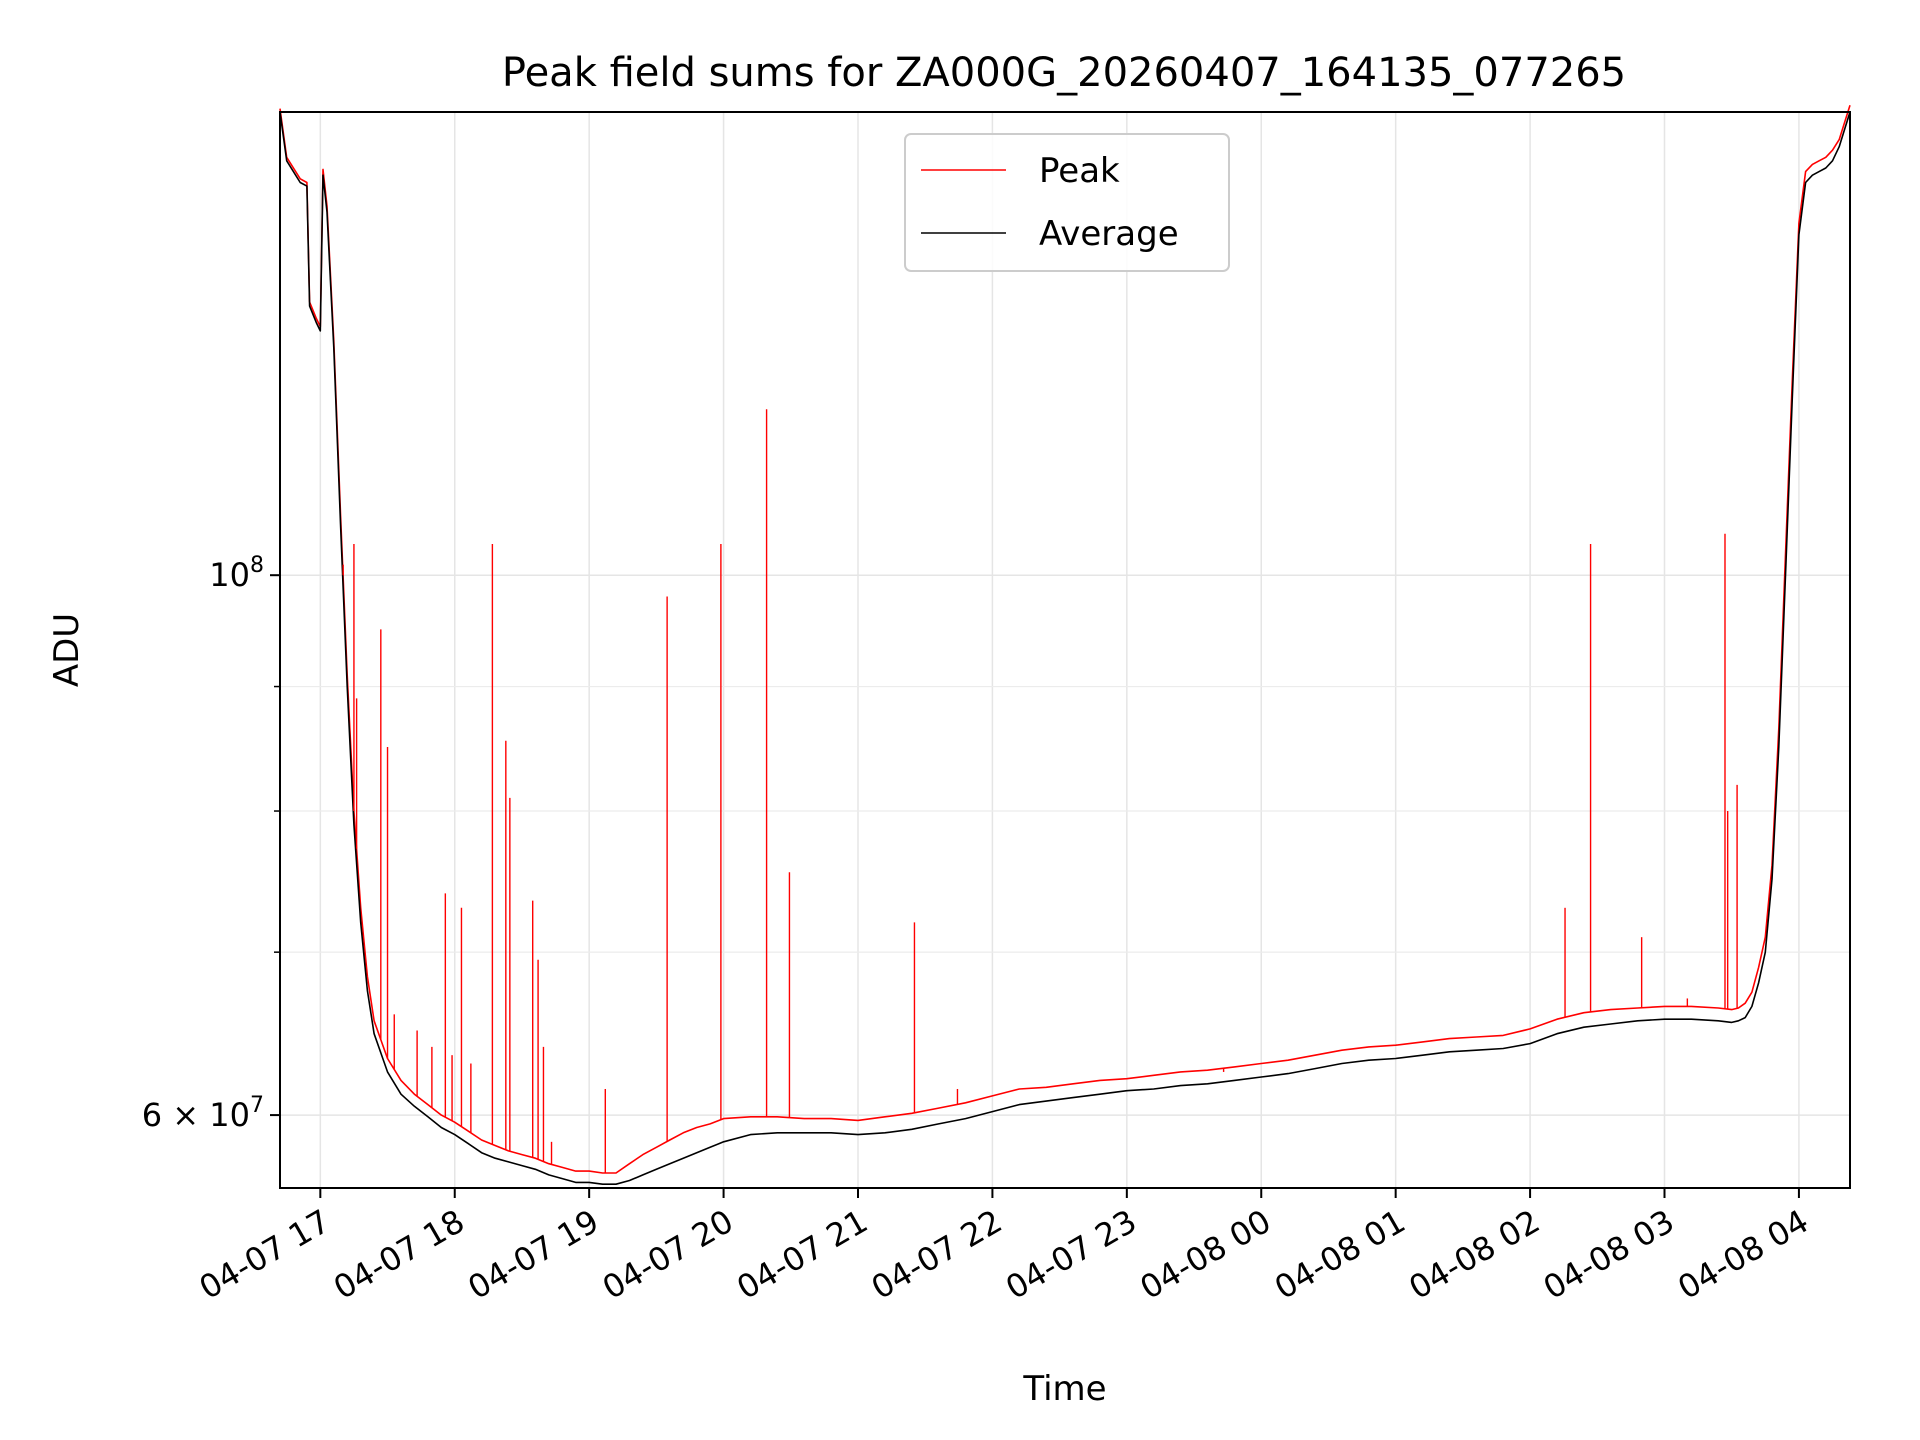 This screenshot has height=1440, width=1920. I want to click on legend-box, so click(1067, 202).